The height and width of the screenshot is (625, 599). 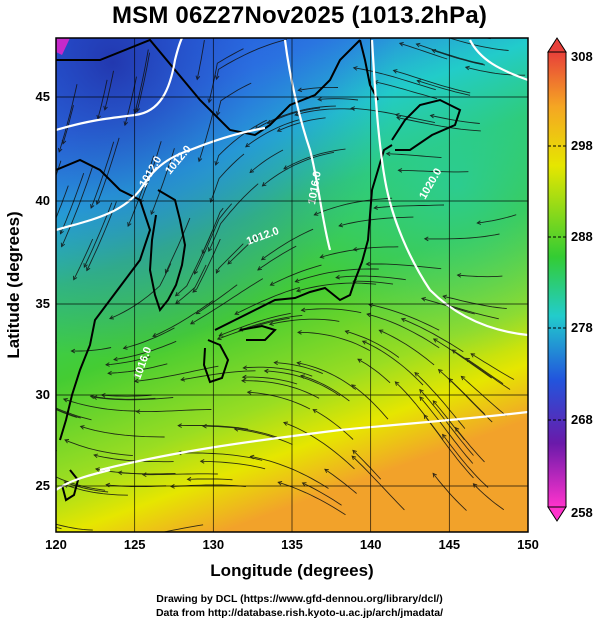 What do you see at coordinates (56, 544) in the screenshot?
I see `x-tick-label: 120` at bounding box center [56, 544].